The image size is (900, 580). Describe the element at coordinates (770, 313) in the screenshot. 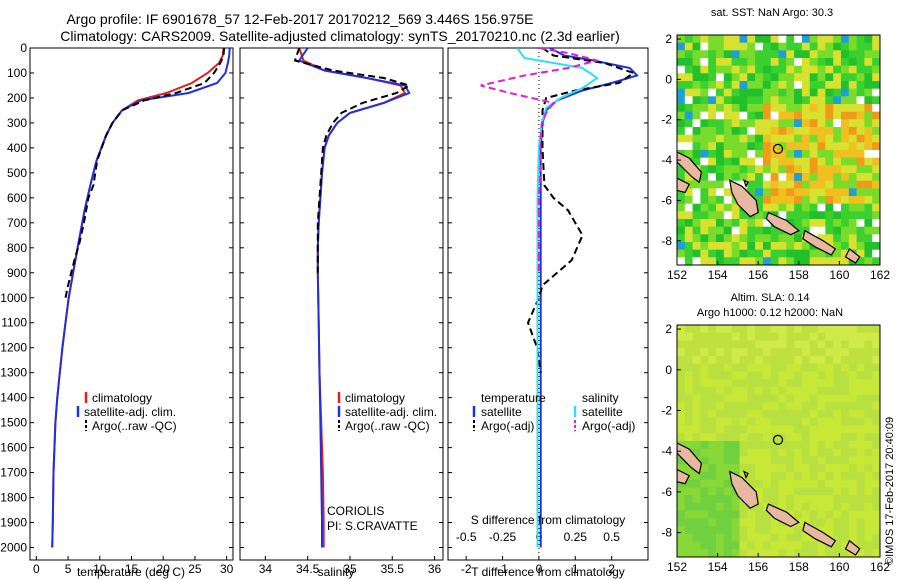

I see `sla-map-title-line2: Argo h1000: 0.12 h2000: NaN` at that location.